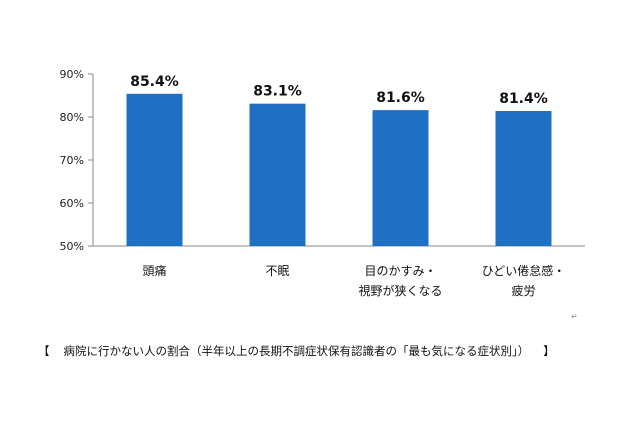 This screenshot has height=426, width=640. I want to click on data-label: 85.4%, so click(154, 82).